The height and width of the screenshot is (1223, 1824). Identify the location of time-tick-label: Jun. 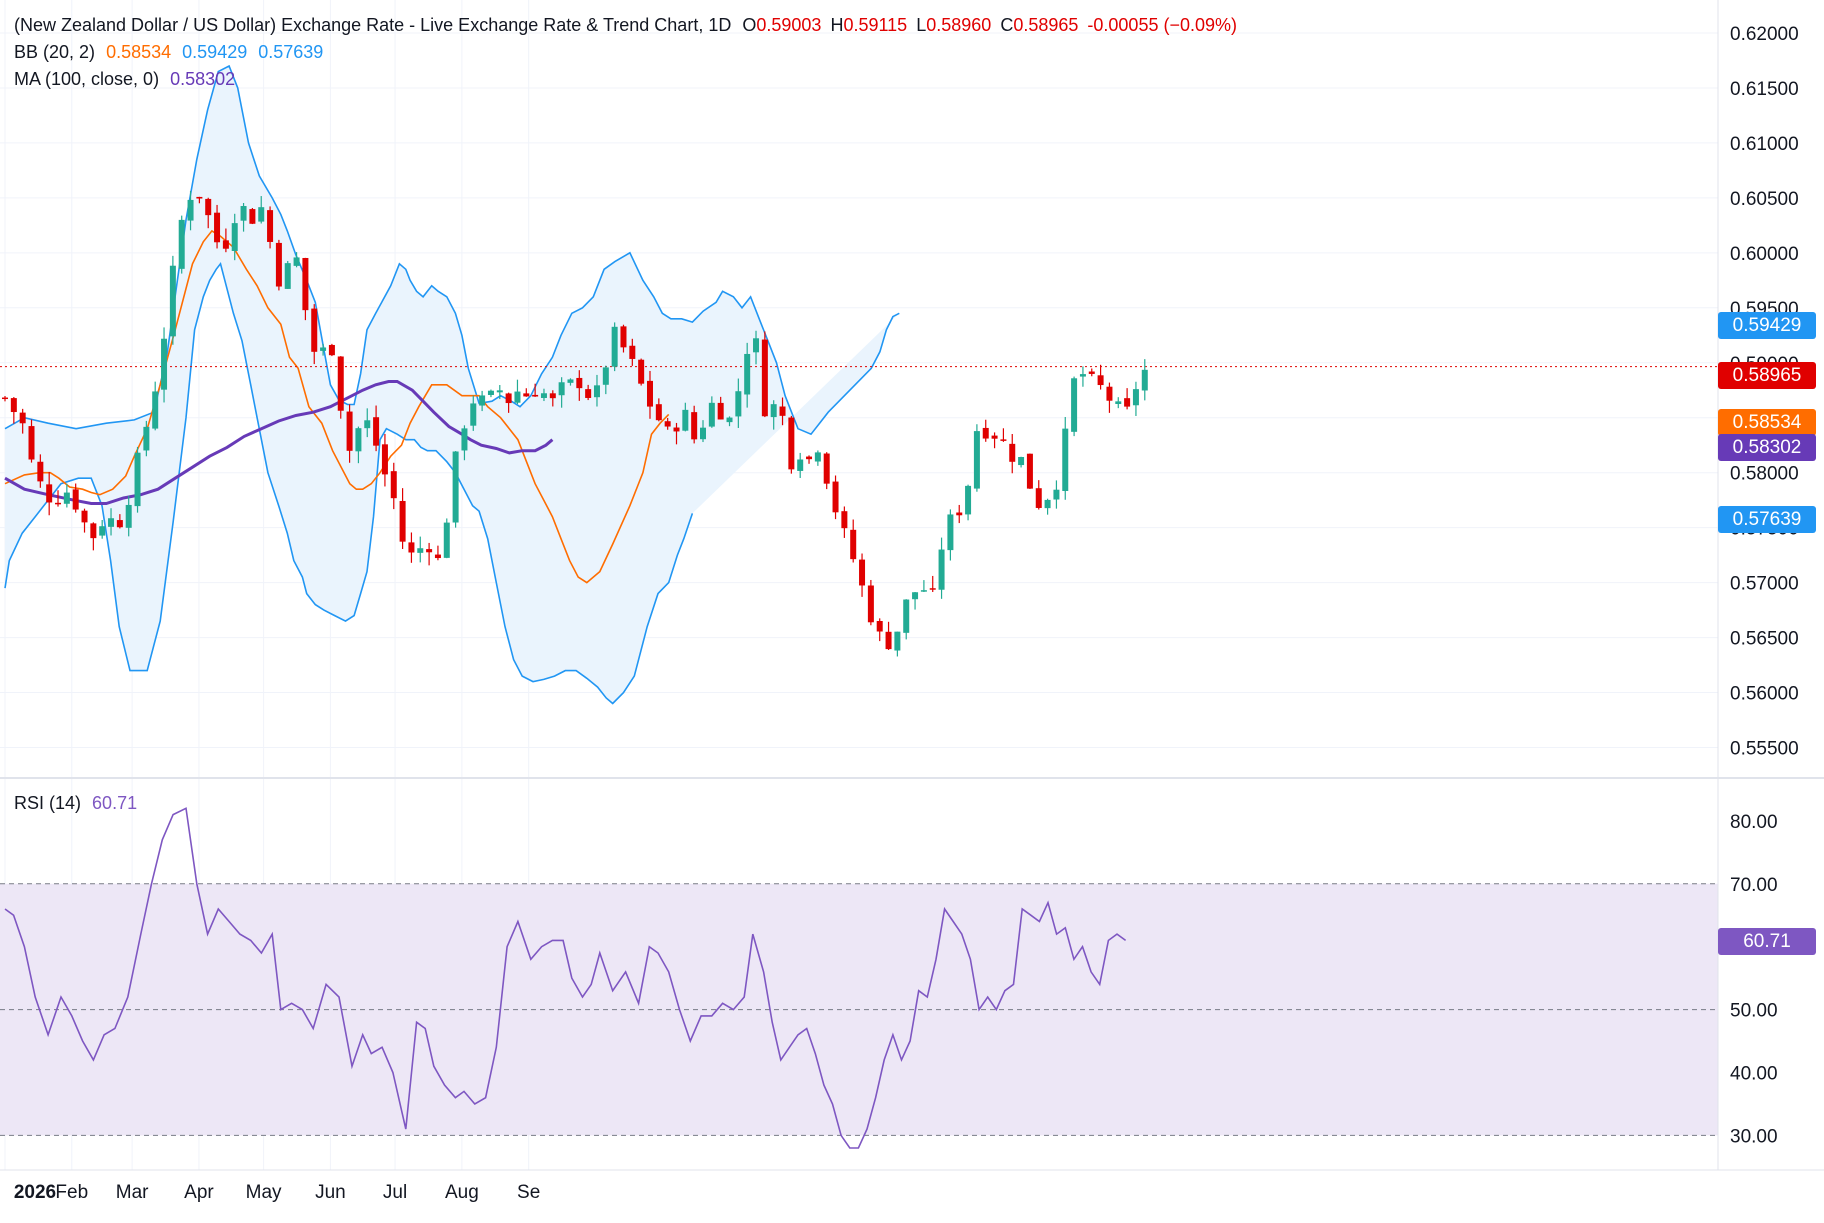
(330, 1192).